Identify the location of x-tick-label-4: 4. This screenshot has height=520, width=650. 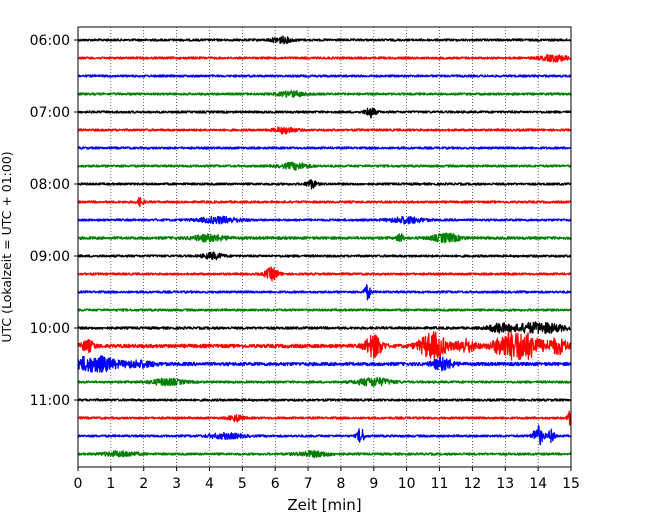
(209, 484).